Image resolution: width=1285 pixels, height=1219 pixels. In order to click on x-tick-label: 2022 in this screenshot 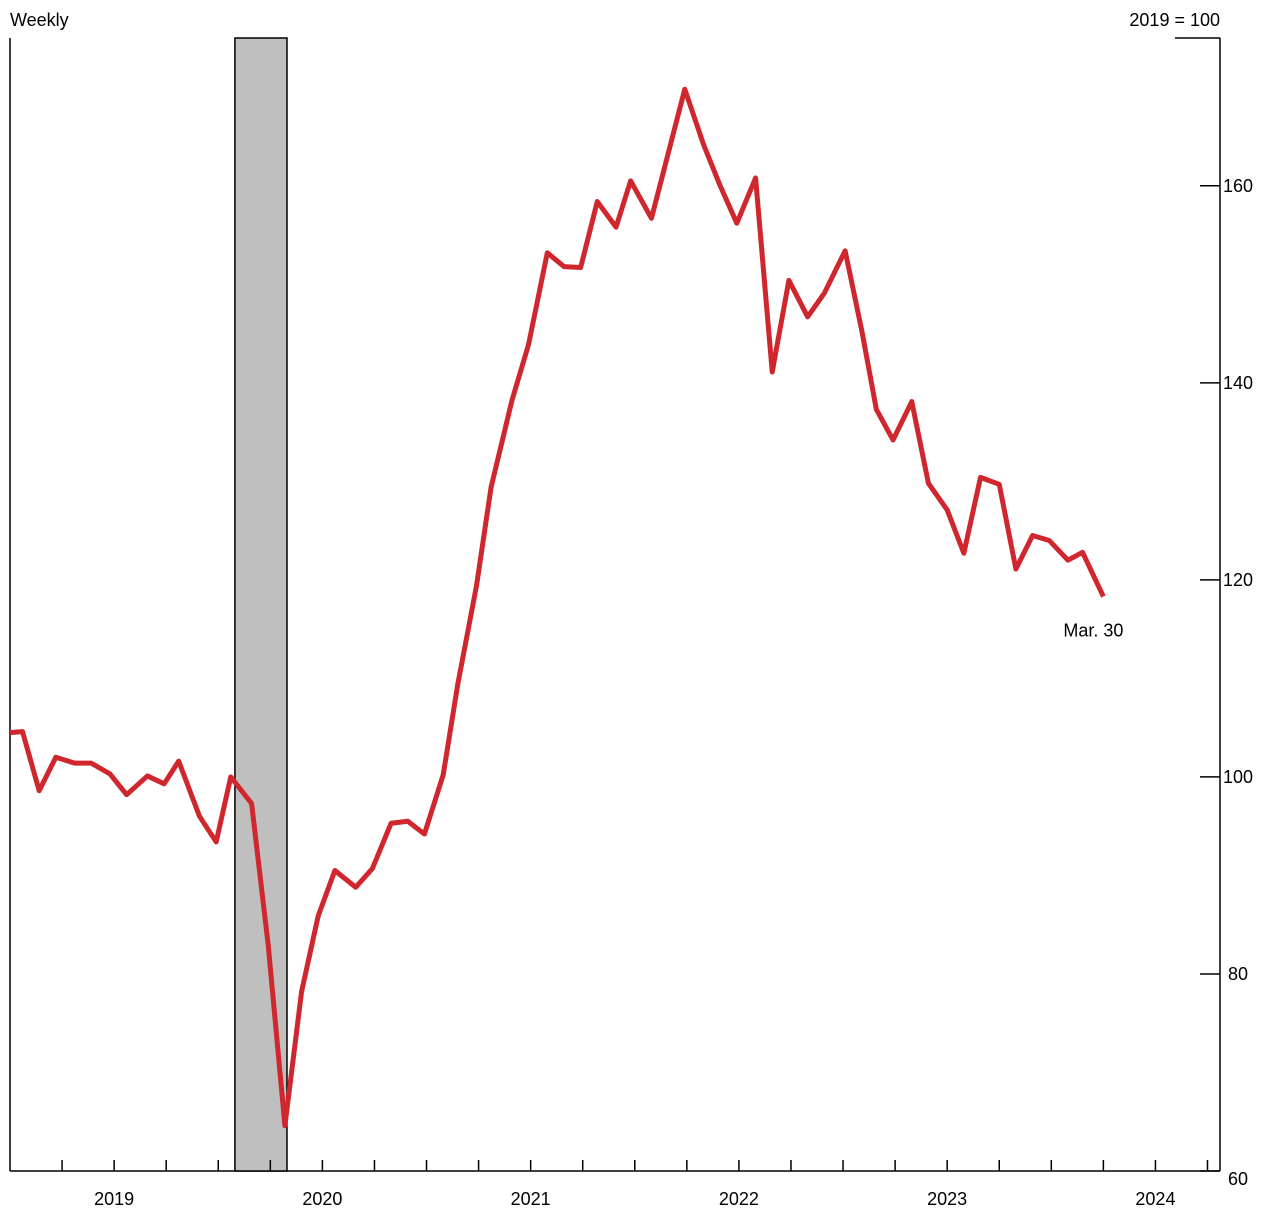, I will do `click(739, 1199)`.